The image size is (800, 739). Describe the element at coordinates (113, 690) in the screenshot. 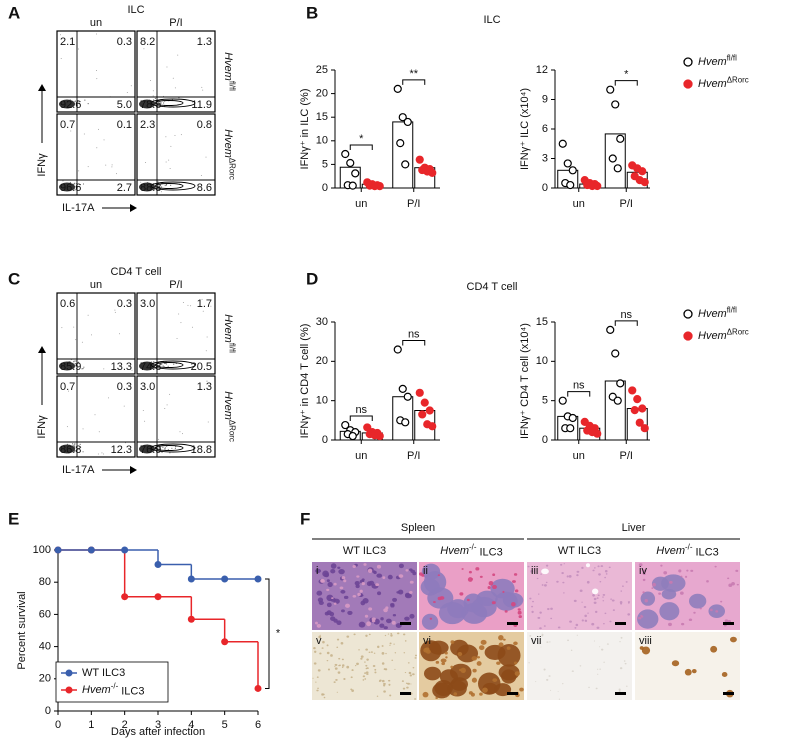

I see `legend-label: Hvem-/- ILC3` at that location.